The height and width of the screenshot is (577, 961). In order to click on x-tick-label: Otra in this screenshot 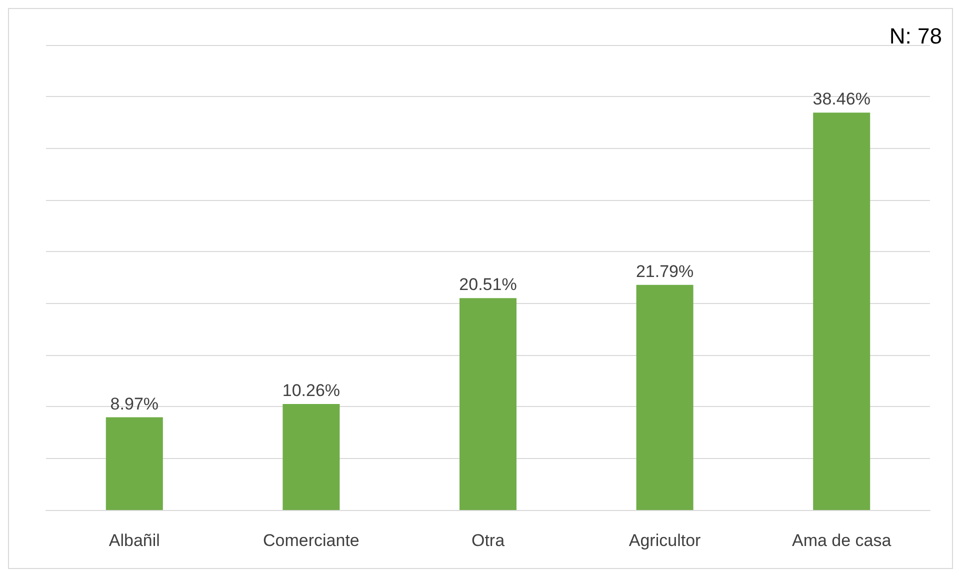, I will do `click(488, 540)`.